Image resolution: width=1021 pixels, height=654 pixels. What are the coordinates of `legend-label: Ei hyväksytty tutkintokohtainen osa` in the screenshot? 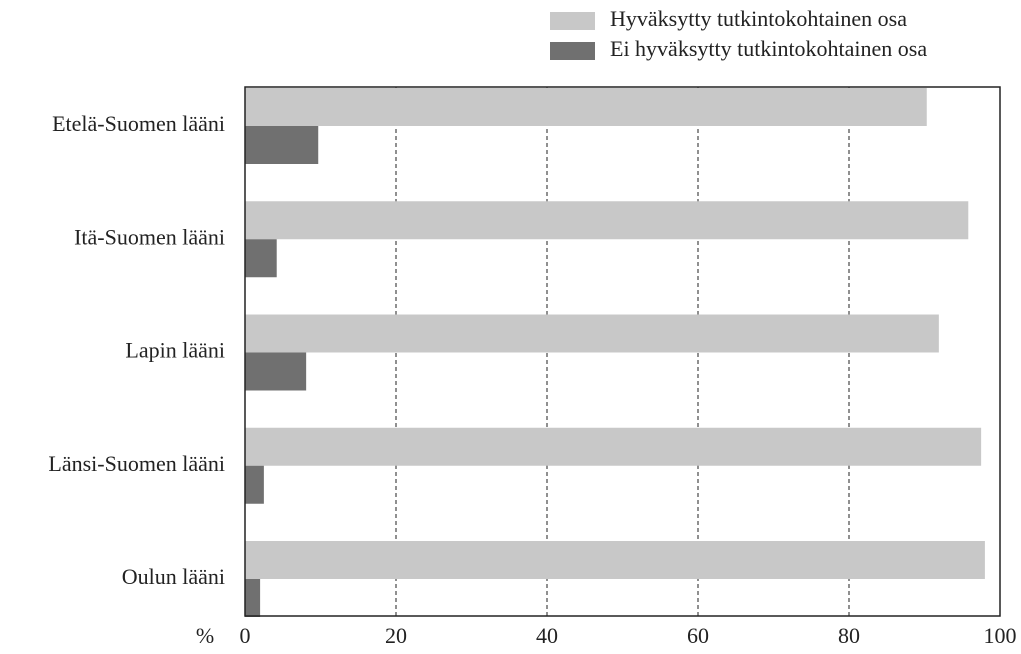 It's located at (768, 48).